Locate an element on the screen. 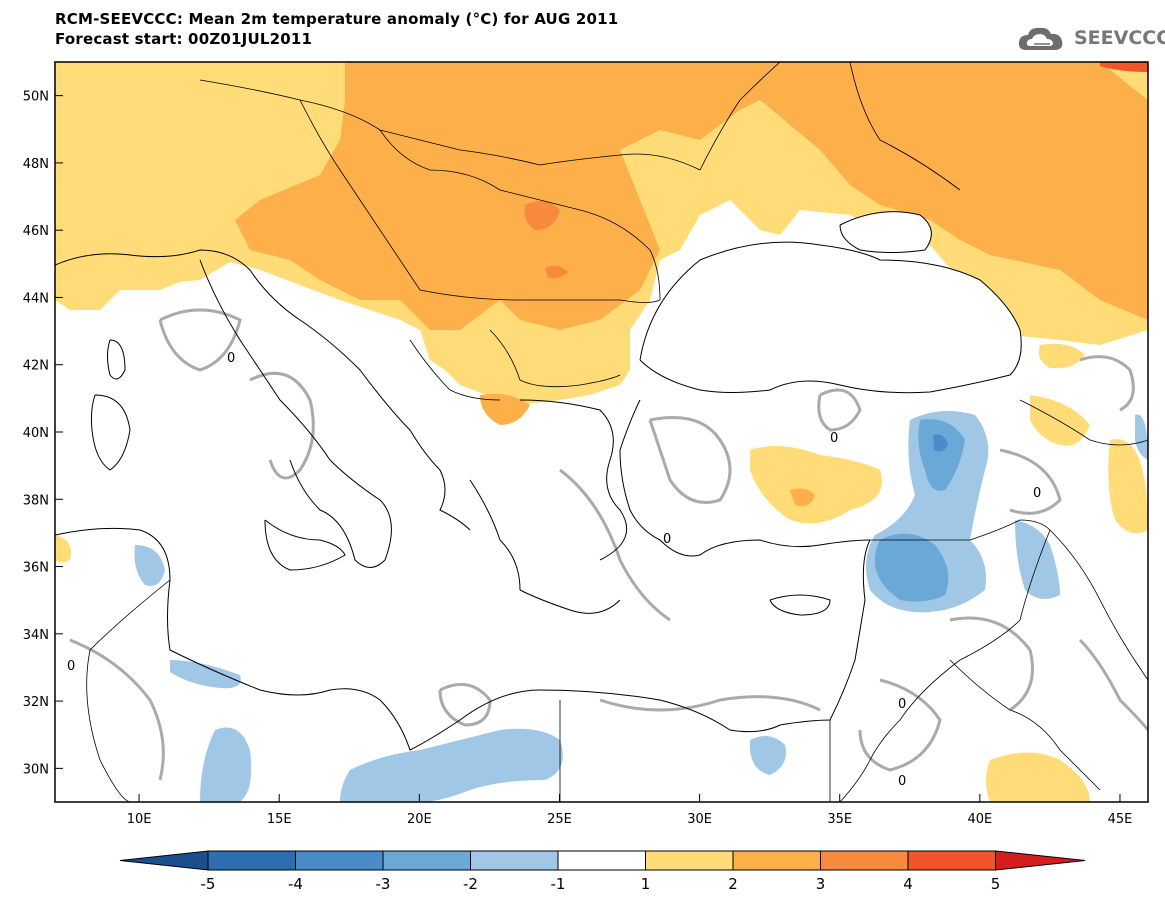 This screenshot has height=907, width=1165. y-tick-label: 46N is located at coordinates (36, 231).